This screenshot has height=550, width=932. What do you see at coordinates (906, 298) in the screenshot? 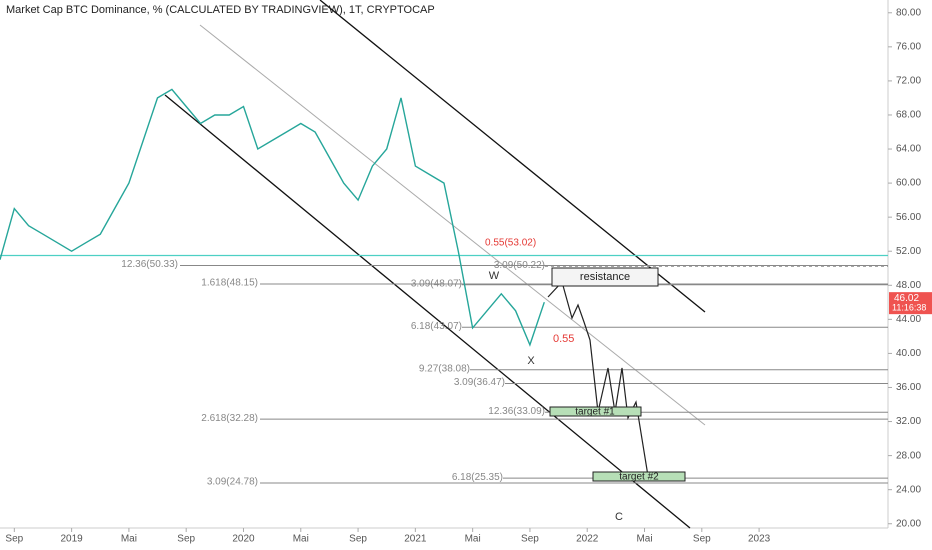
I see `price-badge-label: 46.02` at bounding box center [906, 298].